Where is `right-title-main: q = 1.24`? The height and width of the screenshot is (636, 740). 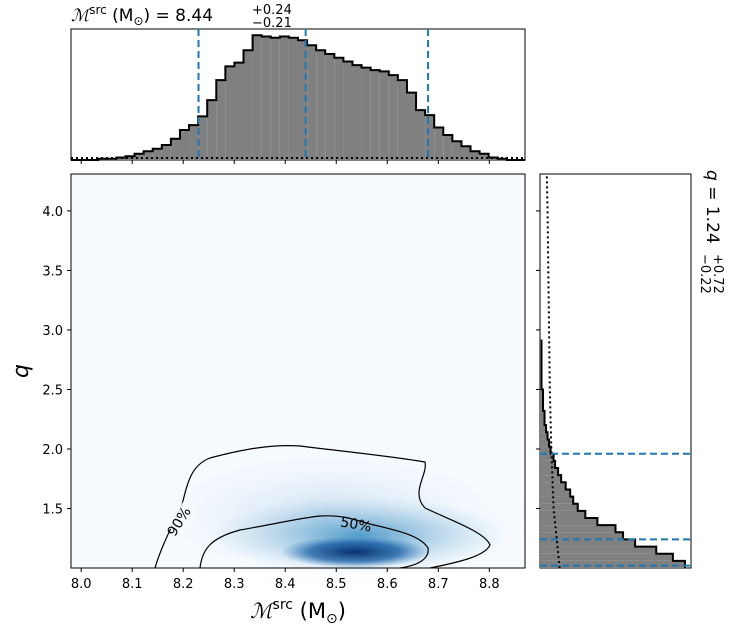
right-title-main: q = 1.24 is located at coordinates (712, 207).